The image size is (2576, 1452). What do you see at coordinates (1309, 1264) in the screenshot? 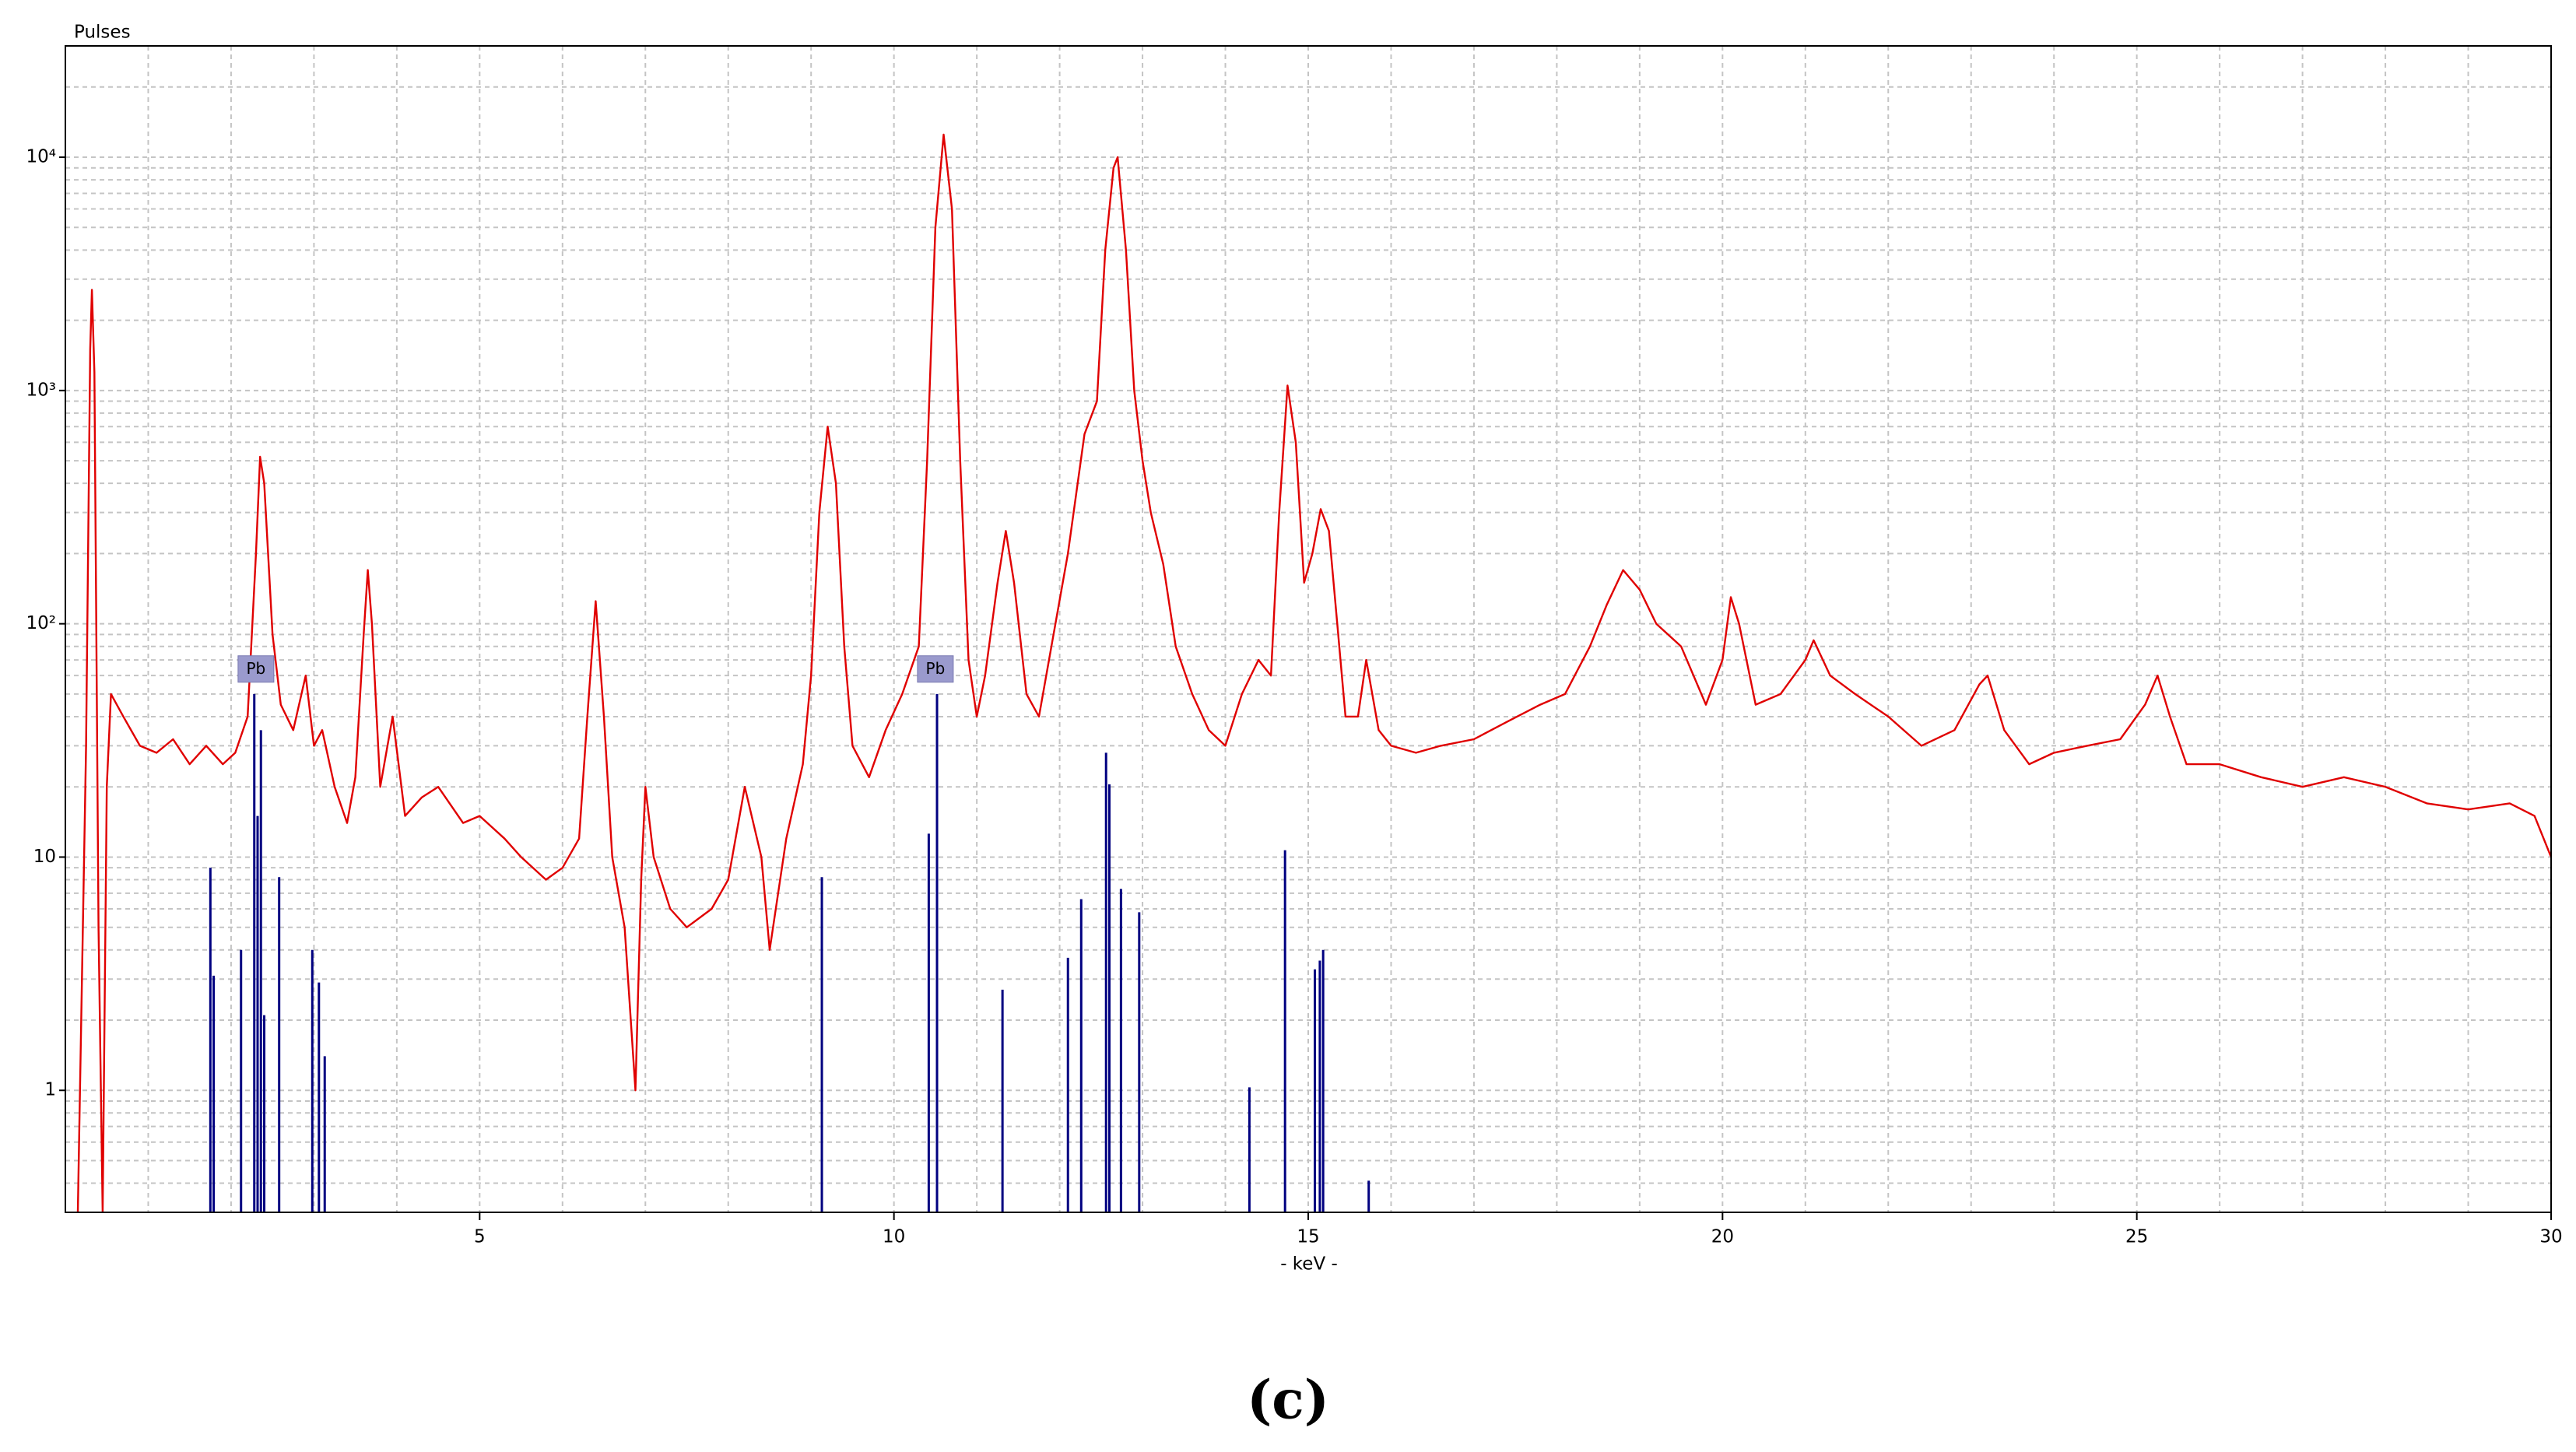
I see `x-axis-label: - keV -` at bounding box center [1309, 1264].